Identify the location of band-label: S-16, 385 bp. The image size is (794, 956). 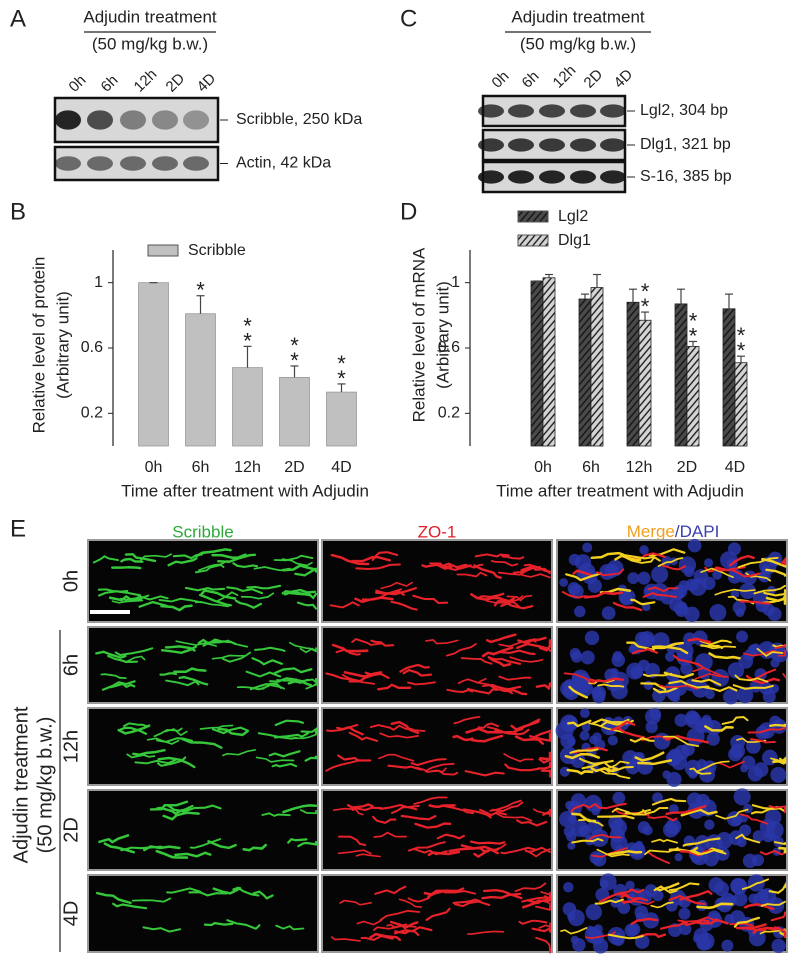
(686, 176).